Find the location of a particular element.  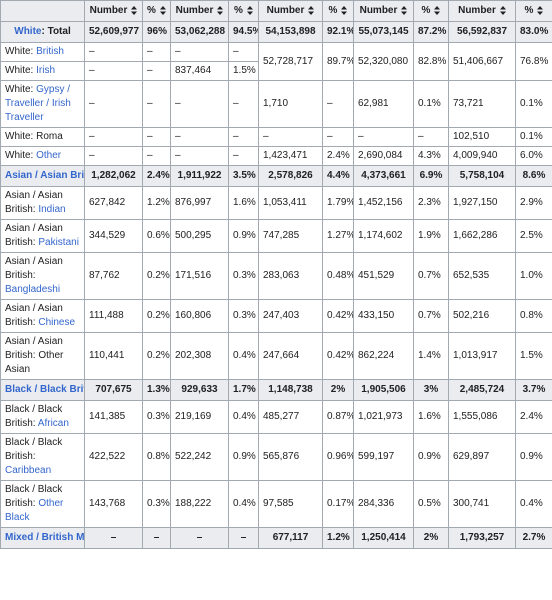

label-link: White is located at coordinates (28, 31).